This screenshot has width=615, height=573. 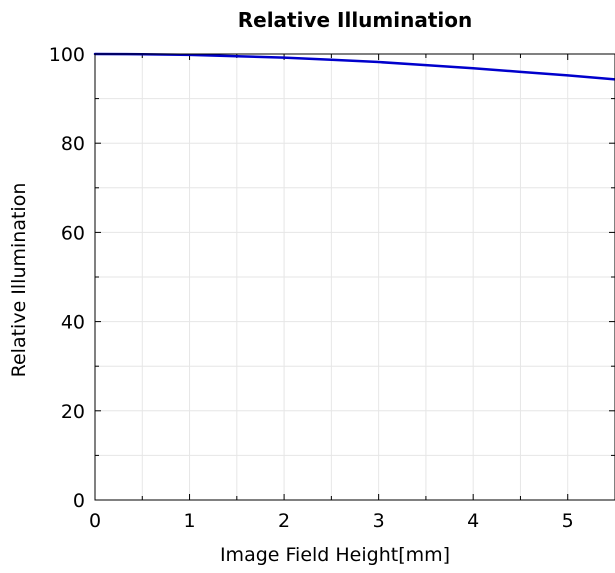 I want to click on y-tick-label: 0, so click(x=79, y=501).